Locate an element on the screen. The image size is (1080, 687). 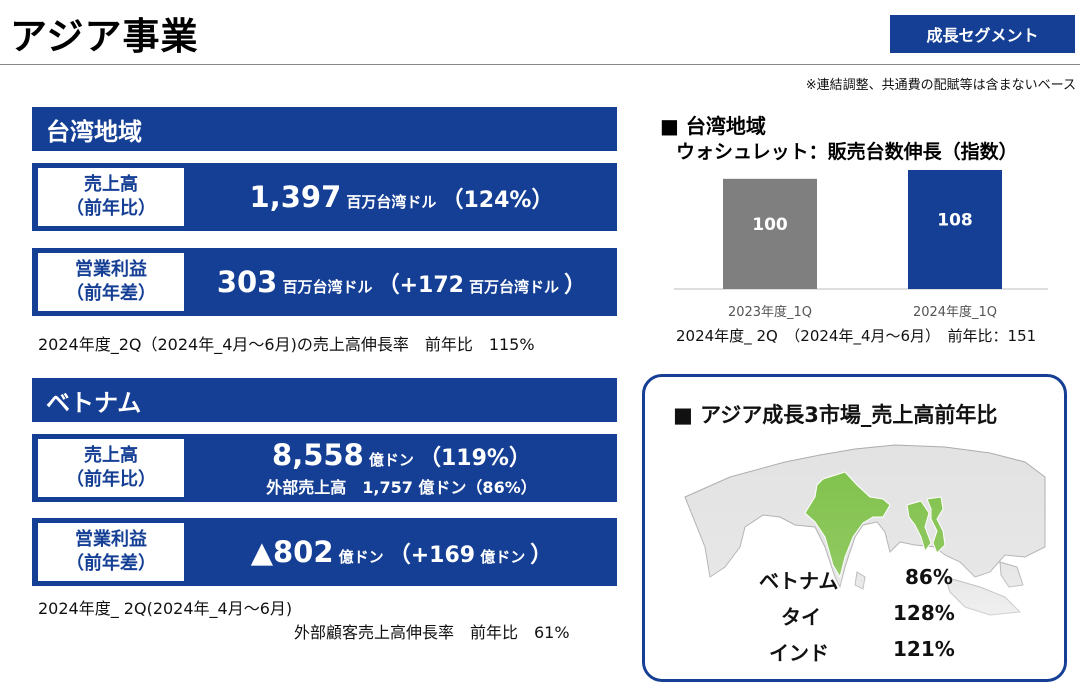
bar-value-label: 100 is located at coordinates (770, 225).